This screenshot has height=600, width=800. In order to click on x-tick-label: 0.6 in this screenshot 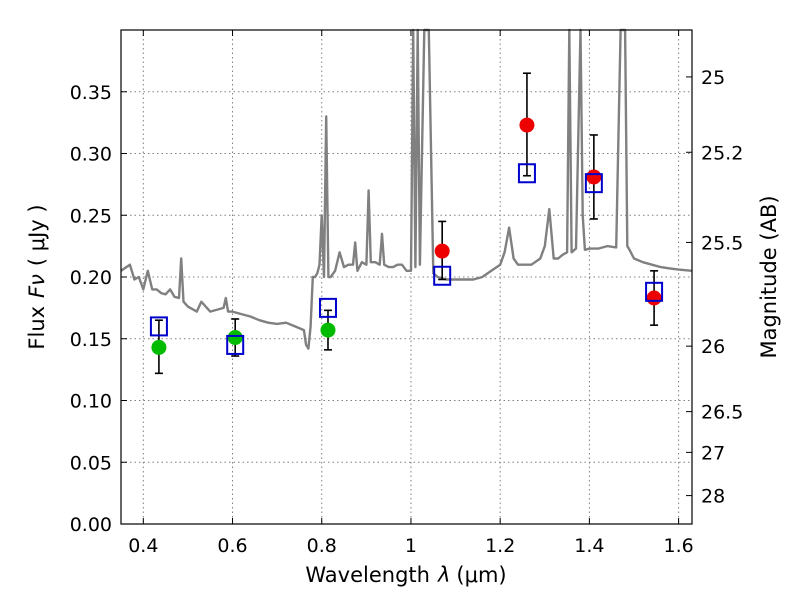, I will do `click(232, 546)`.